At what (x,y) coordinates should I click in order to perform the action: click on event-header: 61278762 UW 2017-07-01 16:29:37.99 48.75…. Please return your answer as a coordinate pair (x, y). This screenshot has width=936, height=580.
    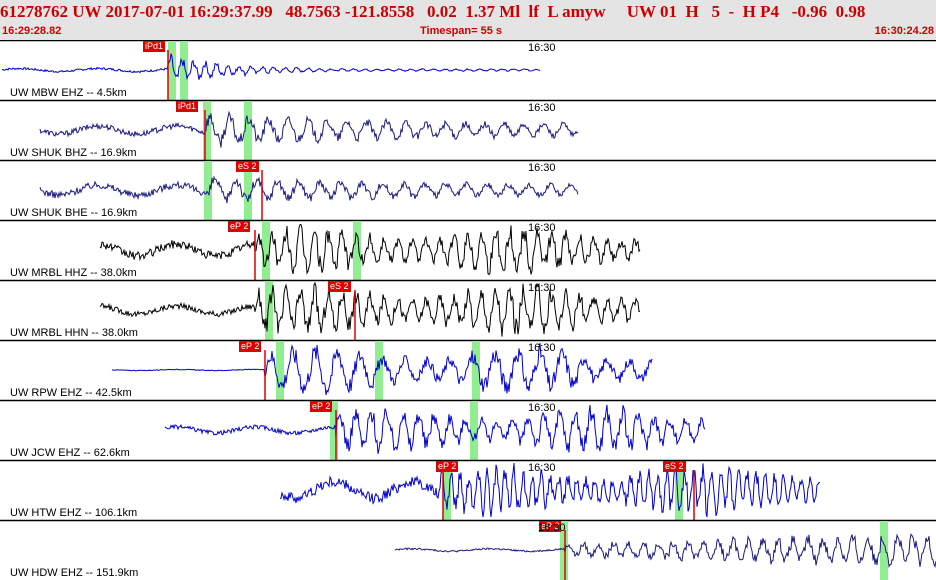
    Looking at the image, I should click on (468, 20).